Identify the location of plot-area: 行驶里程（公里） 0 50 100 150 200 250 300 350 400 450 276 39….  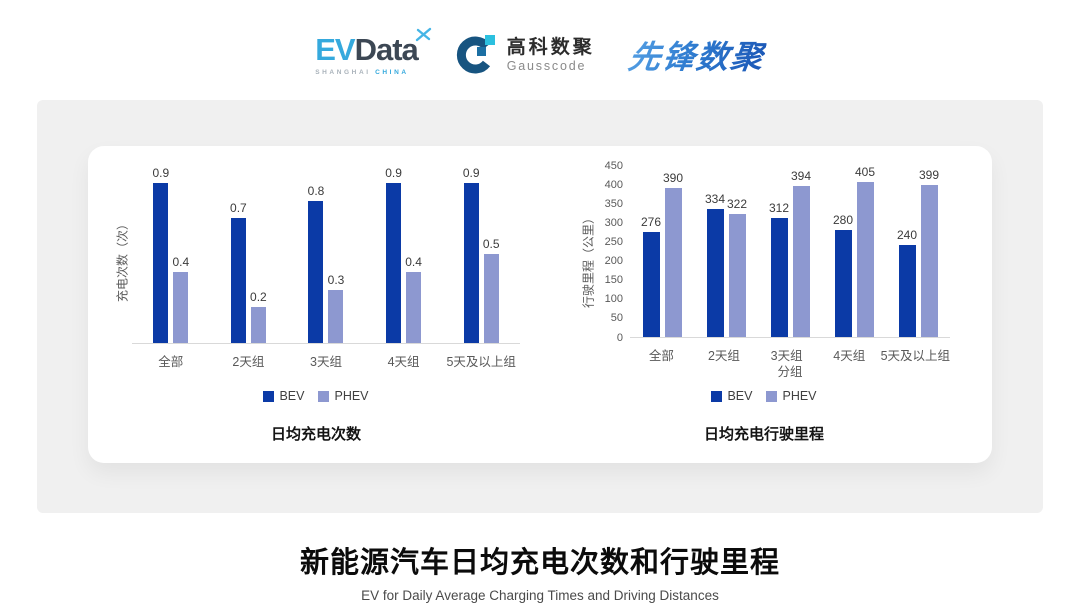
(764, 270).